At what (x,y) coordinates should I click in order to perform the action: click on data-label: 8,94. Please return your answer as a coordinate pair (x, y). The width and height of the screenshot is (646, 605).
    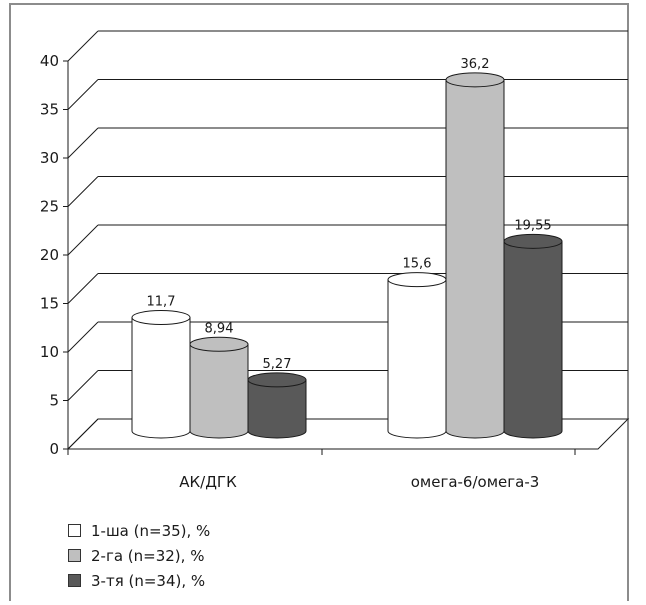
    Looking at the image, I should click on (219, 328).